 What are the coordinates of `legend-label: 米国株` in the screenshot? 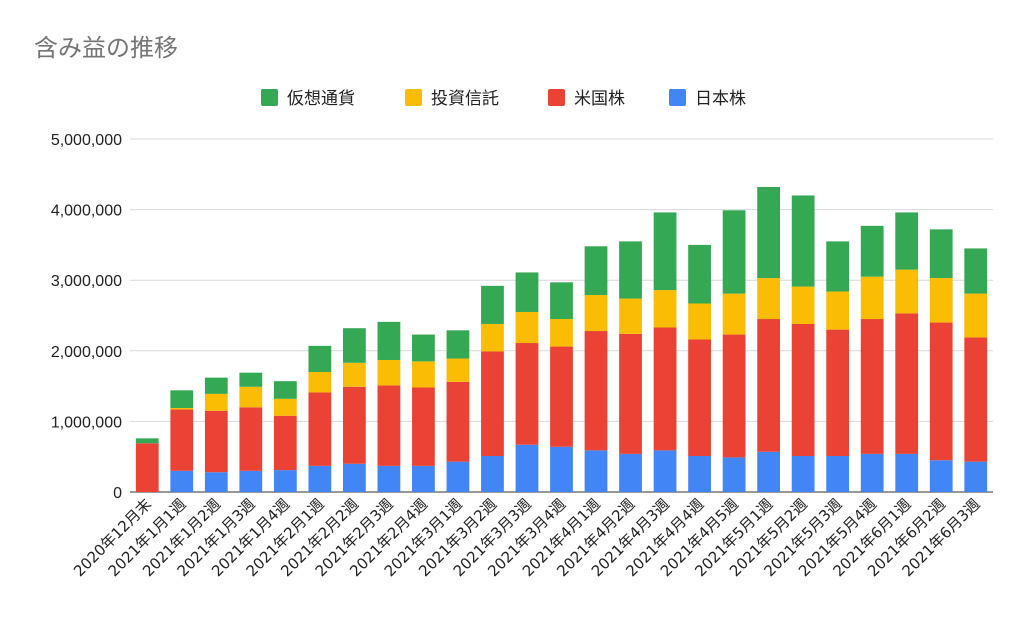 It's located at (599, 99).